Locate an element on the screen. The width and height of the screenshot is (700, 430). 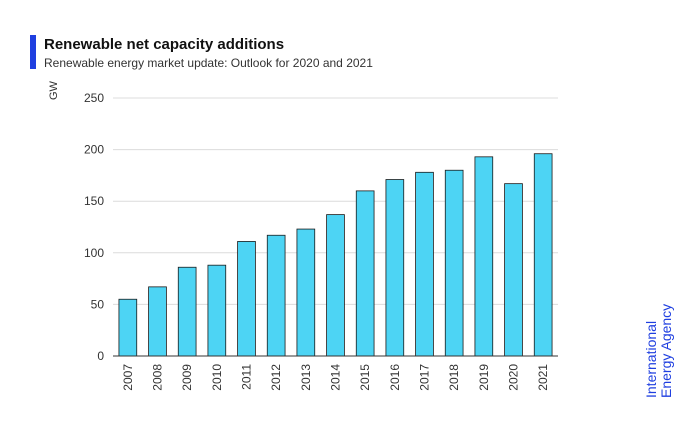
org-line-2: Energy Agency is located at coordinates (666, 350).